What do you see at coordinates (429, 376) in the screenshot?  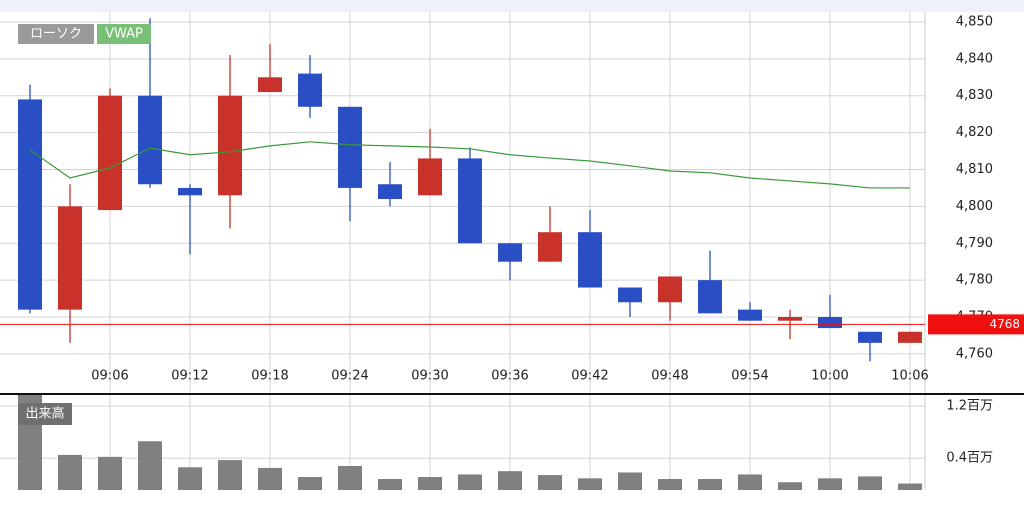 I see `x-tick-label: 09:30` at bounding box center [429, 376].